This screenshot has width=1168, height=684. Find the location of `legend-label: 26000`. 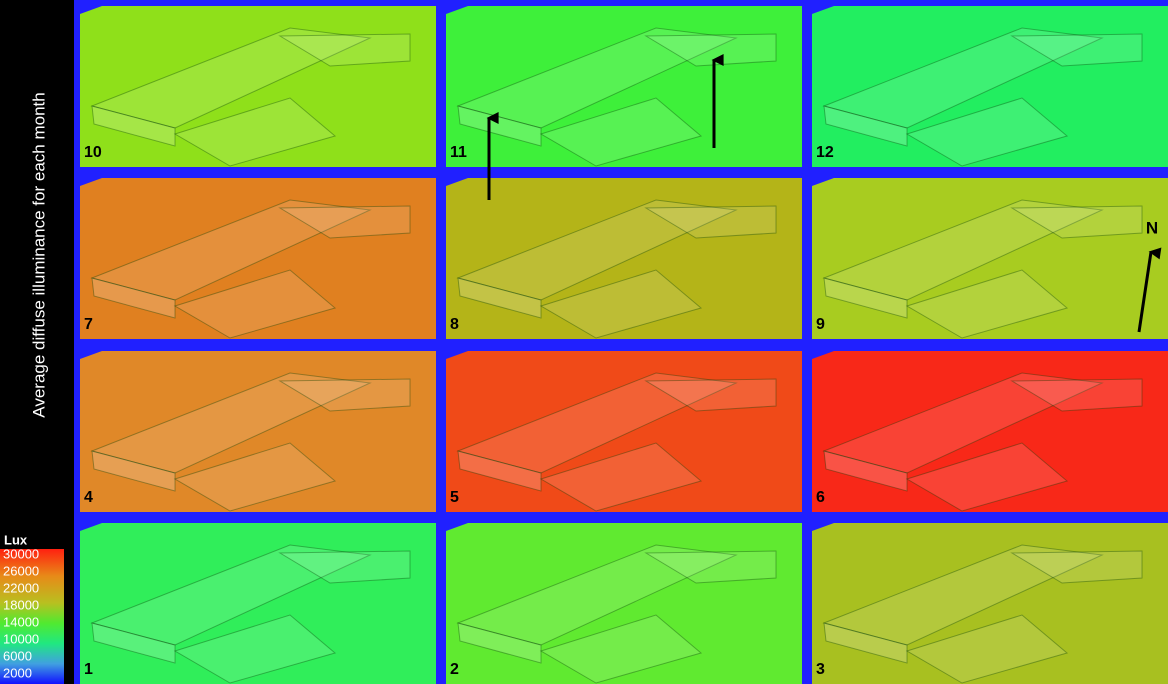

legend-label: 26000 is located at coordinates (21, 570).